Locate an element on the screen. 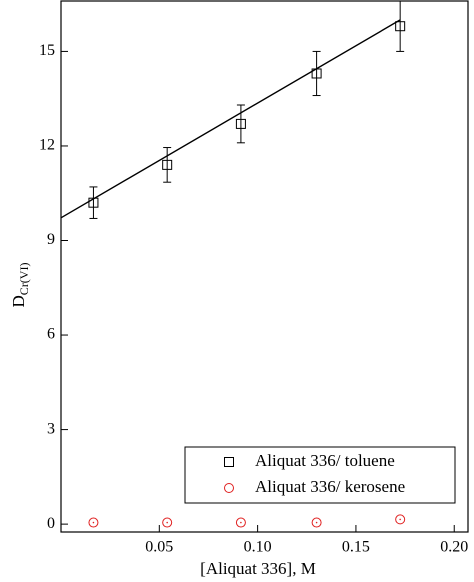 This screenshot has height=582, width=474. legend-label: Aliquat 336/ kerosene is located at coordinates (330, 486).